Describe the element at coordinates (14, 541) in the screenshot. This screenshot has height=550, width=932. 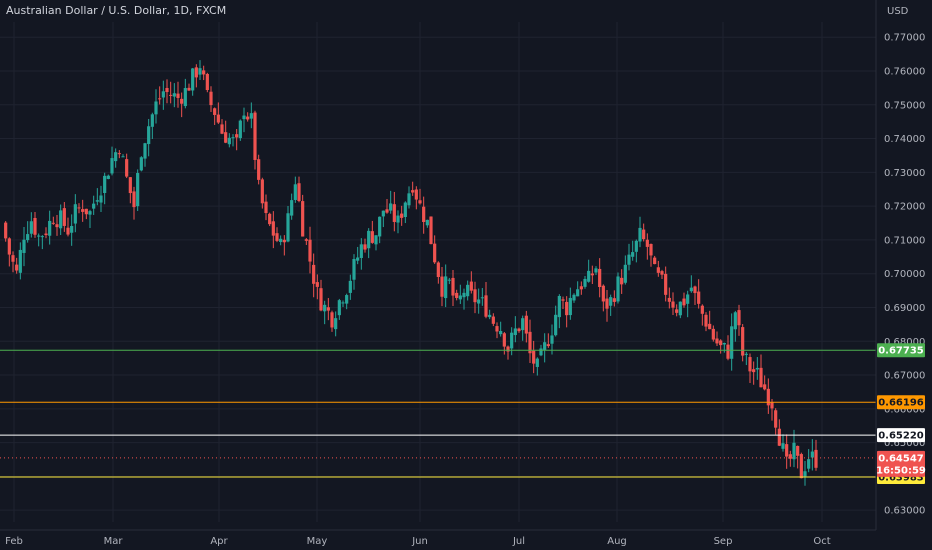
I see `x-tick-label: Feb` at that location.